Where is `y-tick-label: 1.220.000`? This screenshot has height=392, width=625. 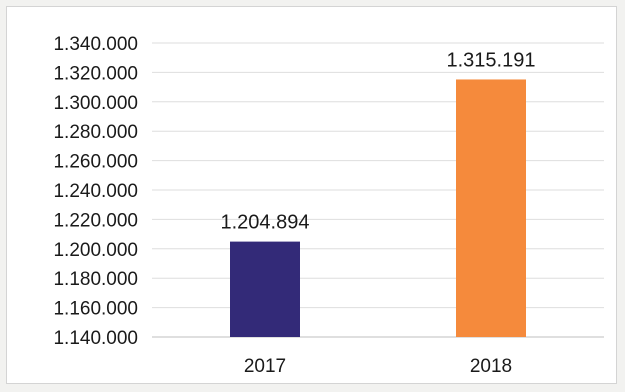
y-tick-label: 1.220.000 is located at coordinates (95, 220).